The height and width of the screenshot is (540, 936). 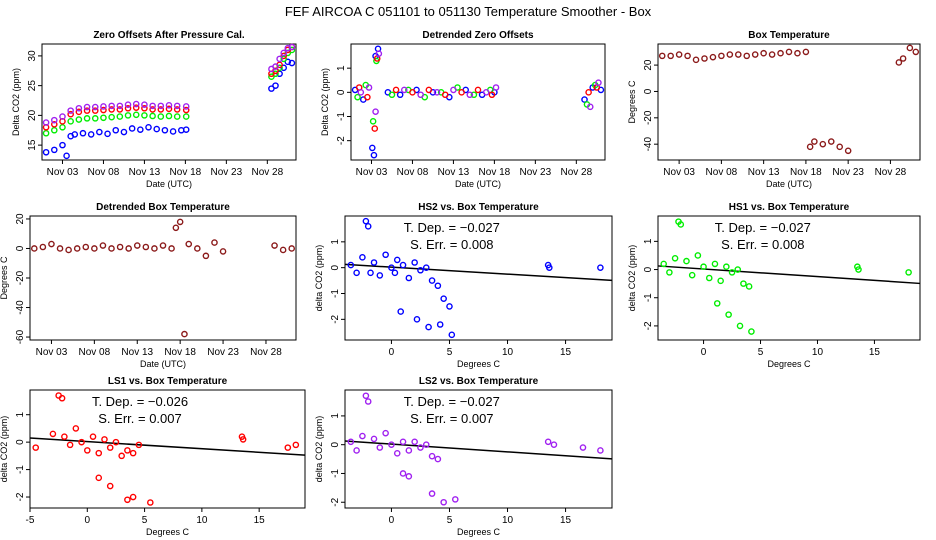 What do you see at coordinates (632, 102) in the screenshot?
I see `p3-ylabel: Degrees C` at bounding box center [632, 102].